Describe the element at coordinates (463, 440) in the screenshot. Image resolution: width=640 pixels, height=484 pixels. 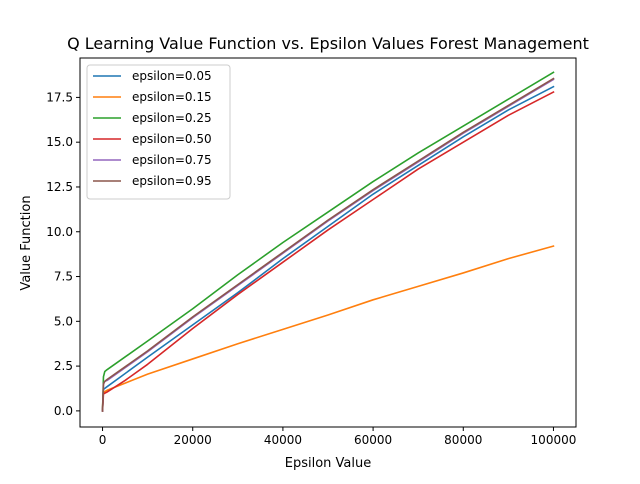
I see `x-tick-label: 80000` at that location.